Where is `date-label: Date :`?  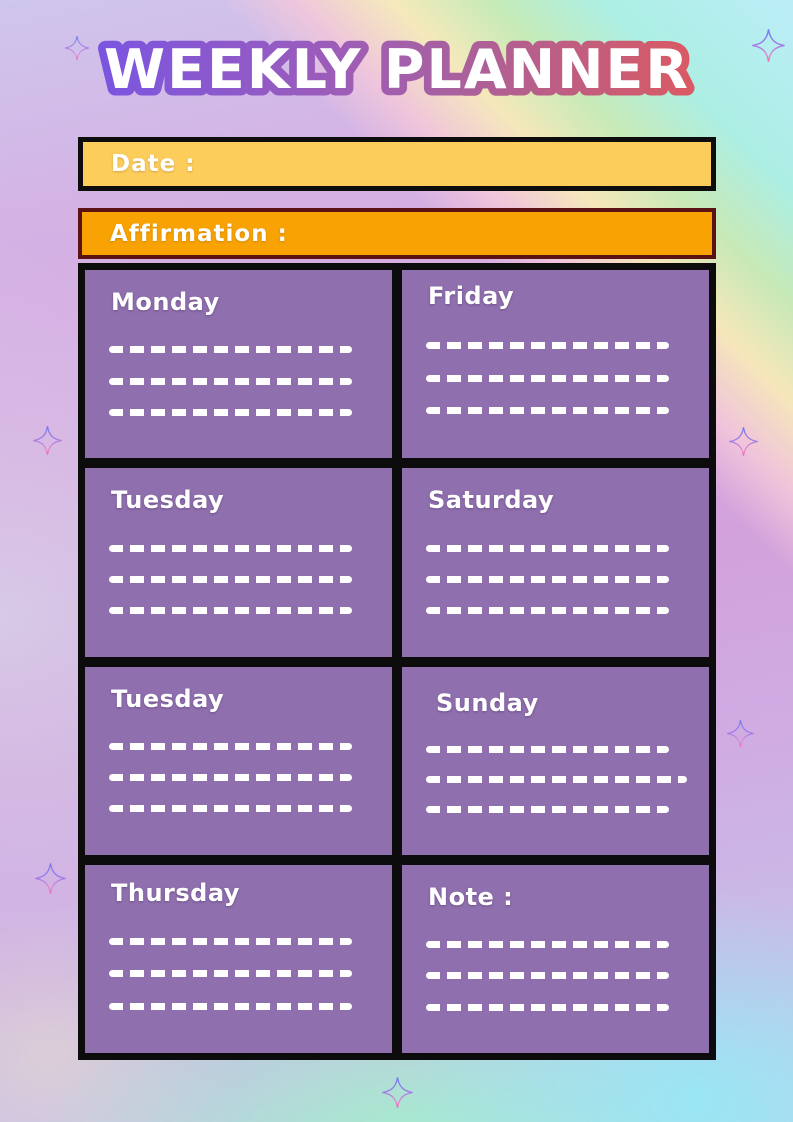
date-label: Date : is located at coordinates (153, 164).